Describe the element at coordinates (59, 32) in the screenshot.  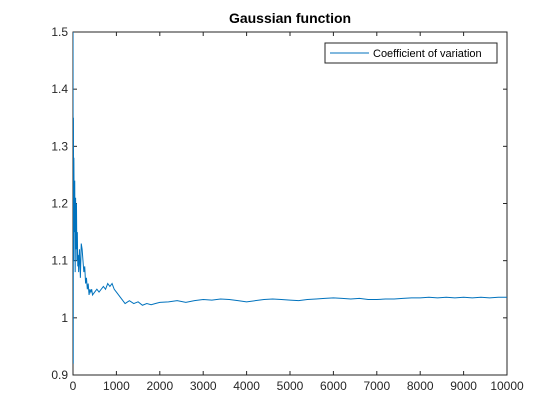
I see `y-tick-label: 1.5` at that location.